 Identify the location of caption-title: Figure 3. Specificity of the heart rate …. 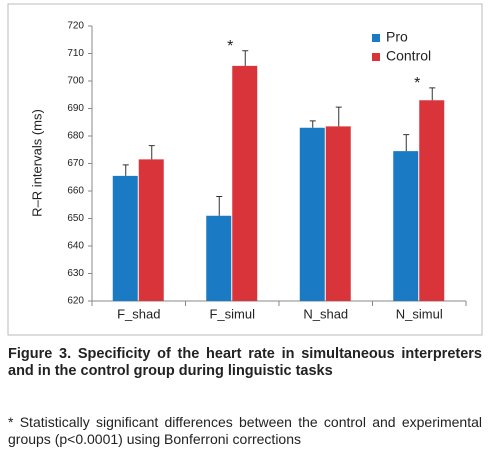
(245, 362).